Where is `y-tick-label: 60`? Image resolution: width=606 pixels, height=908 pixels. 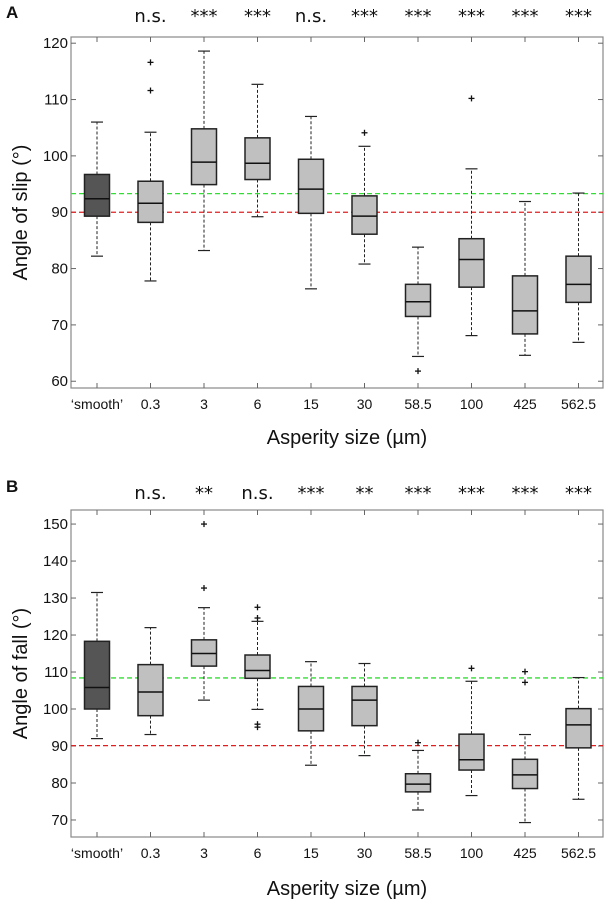
y-tick-label: 60 is located at coordinates (59, 381).